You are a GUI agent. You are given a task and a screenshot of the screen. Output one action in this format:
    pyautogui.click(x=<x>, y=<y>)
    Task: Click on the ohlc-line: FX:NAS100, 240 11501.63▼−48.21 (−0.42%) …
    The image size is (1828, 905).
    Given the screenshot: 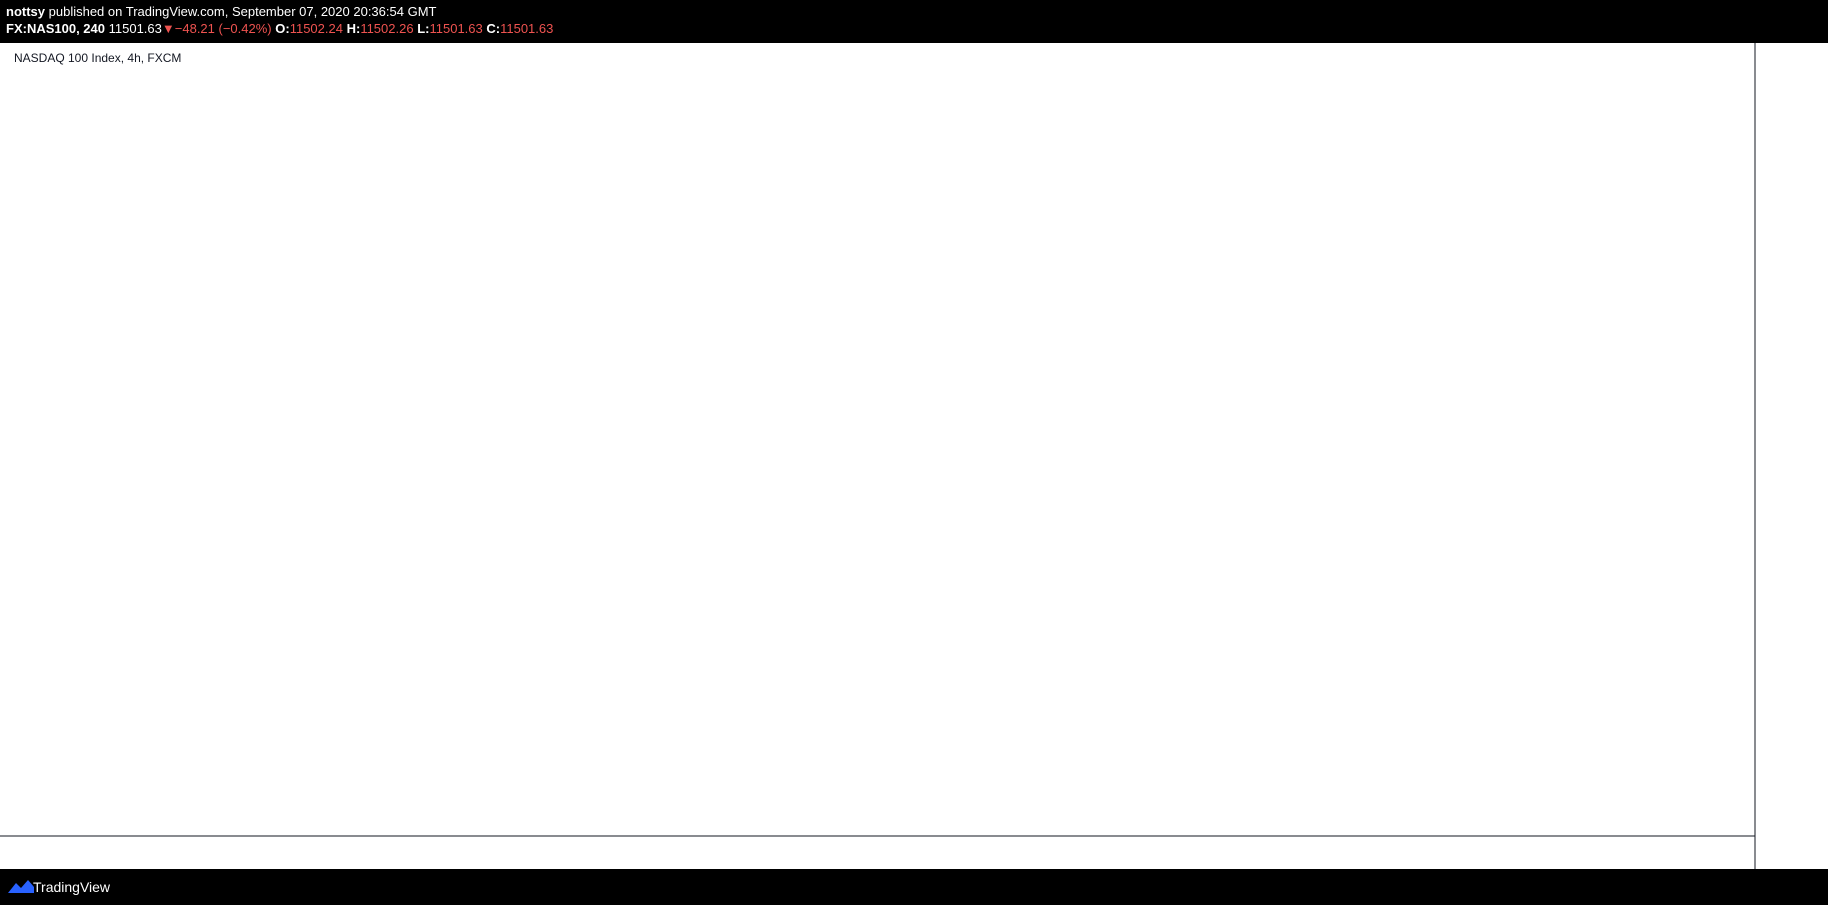 What is the action you would take?
    pyautogui.click(x=279, y=28)
    